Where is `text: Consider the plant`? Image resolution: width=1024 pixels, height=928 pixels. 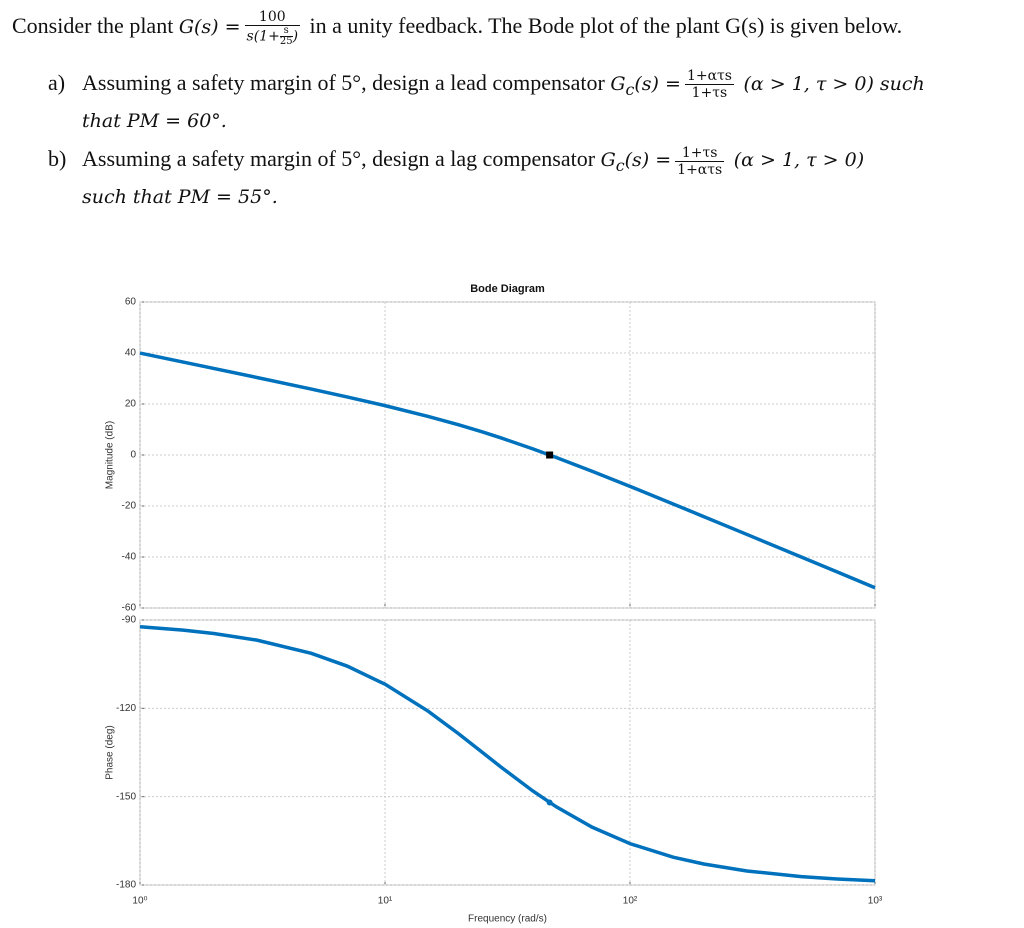 text: Consider the plant is located at coordinates (93, 25).